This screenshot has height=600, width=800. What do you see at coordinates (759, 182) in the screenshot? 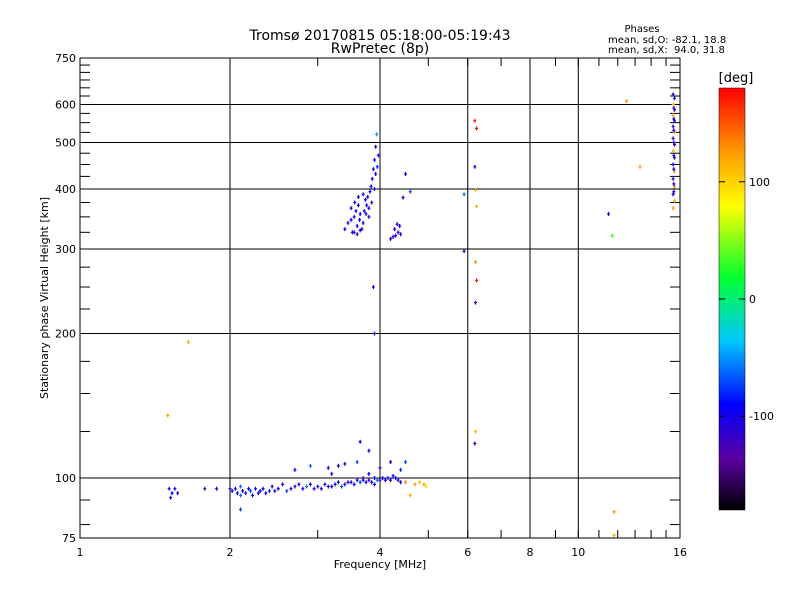
I see `colorbar-tick-label: 100` at bounding box center [759, 182].